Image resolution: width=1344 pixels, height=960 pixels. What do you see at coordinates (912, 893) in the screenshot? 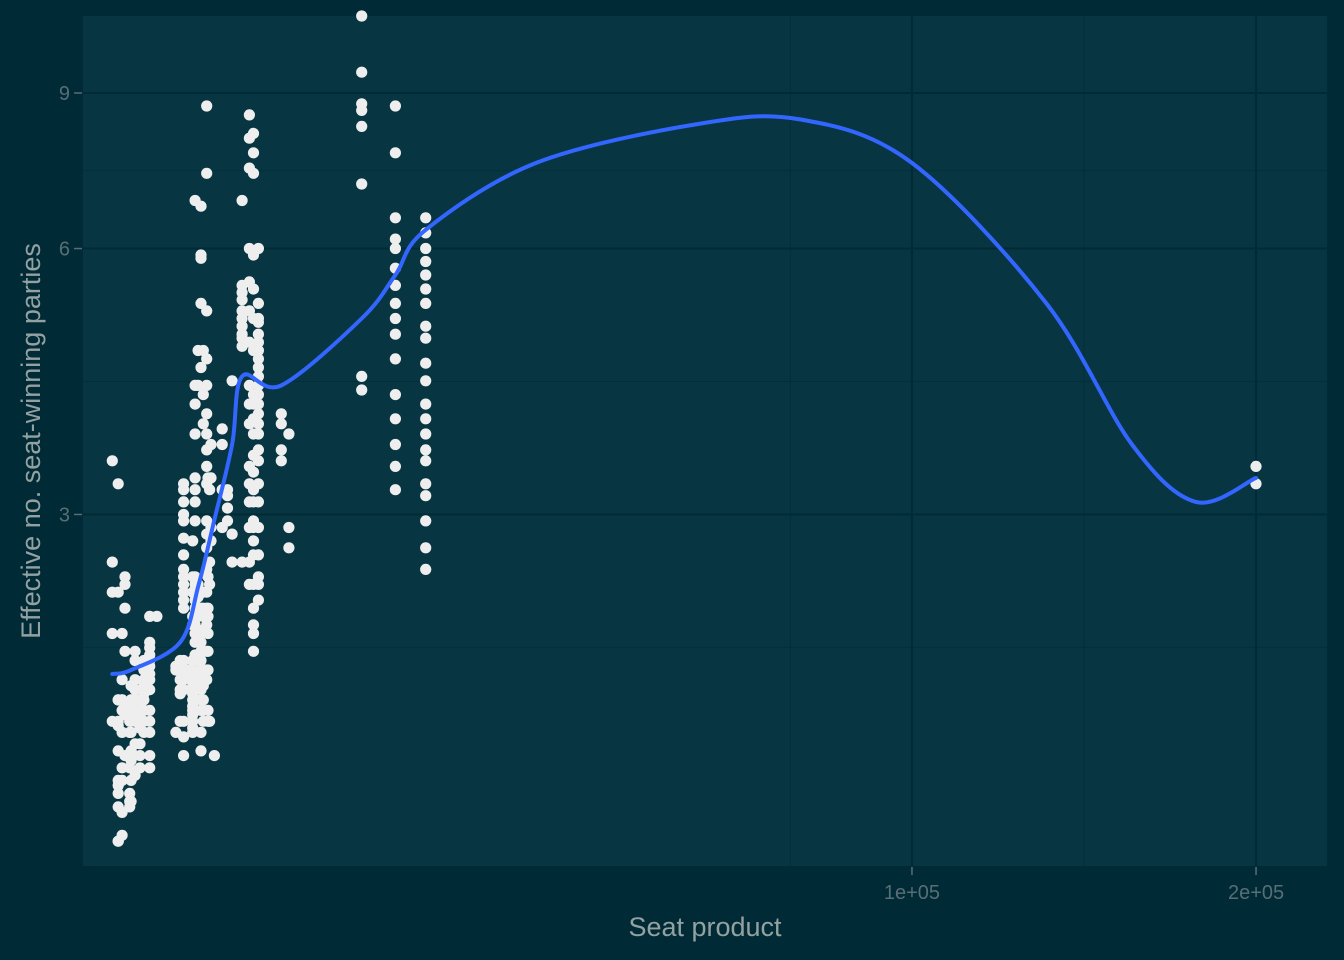
I see `x-tick-label: 1e+05` at bounding box center [912, 893].